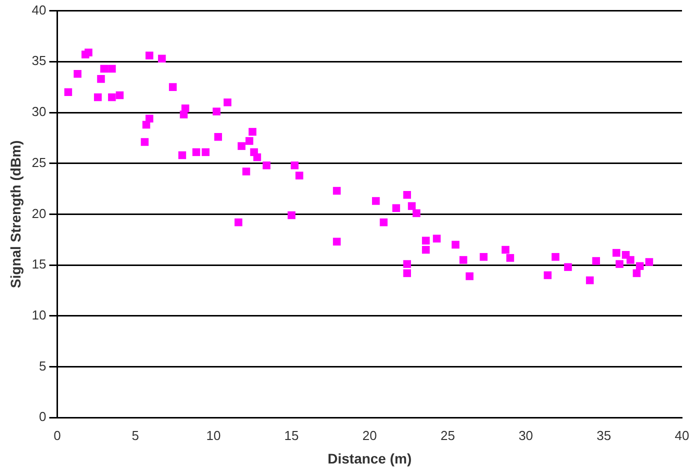 The image size is (694, 476). I want to click on y-tick-label: 10, so click(39, 314).